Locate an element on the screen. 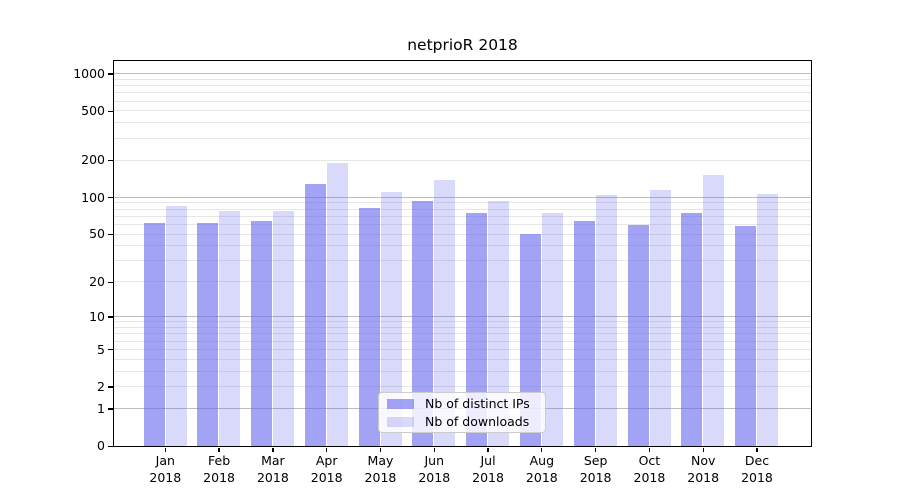 This screenshot has width=900, height=500. bar-nb-of-distinct-ips-jan-2018 is located at coordinates (154, 334).